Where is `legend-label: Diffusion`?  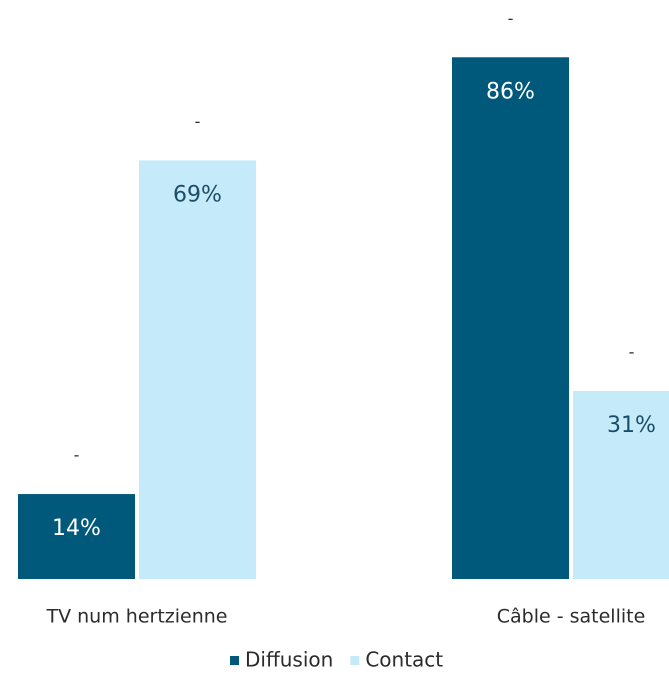 legend-label: Diffusion is located at coordinates (289, 660).